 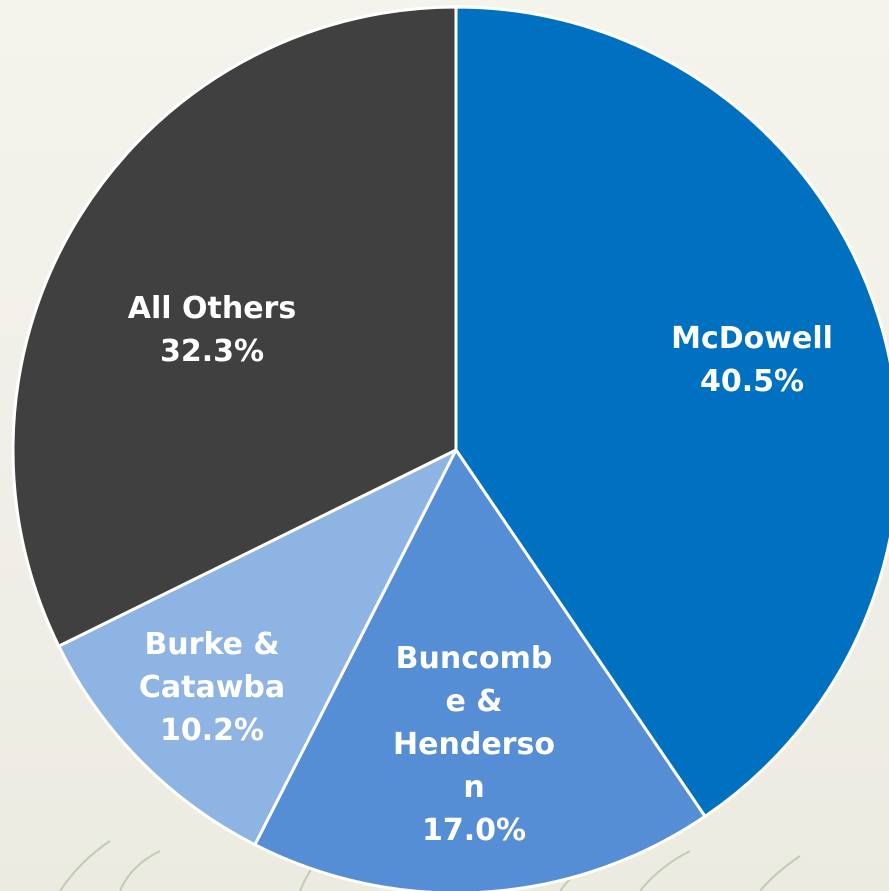 What do you see at coordinates (474, 830) in the screenshot?
I see `slice-value-label: 17.0%` at bounding box center [474, 830].